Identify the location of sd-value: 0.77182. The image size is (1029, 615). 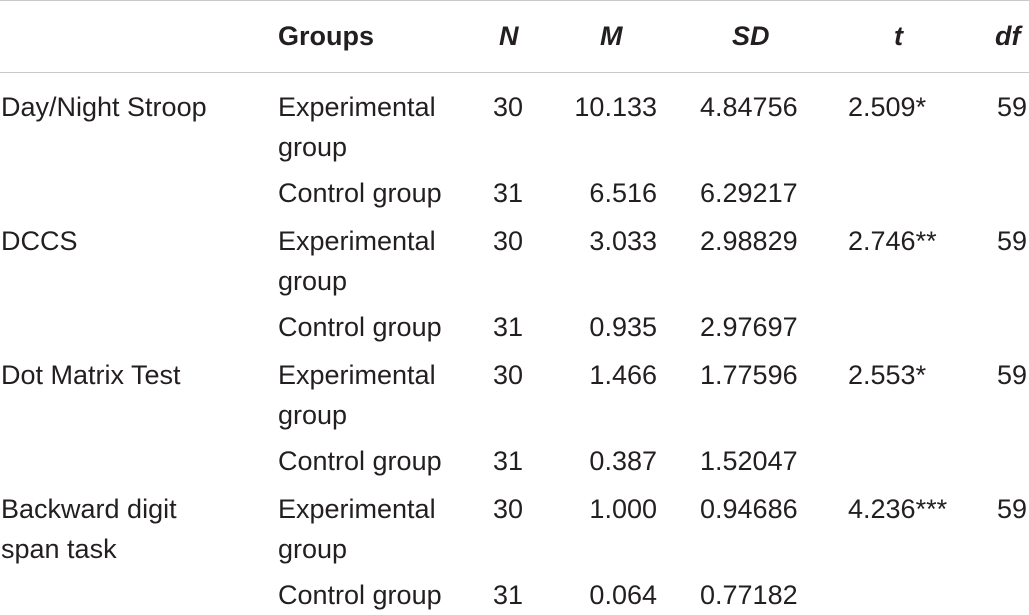
(749, 595).